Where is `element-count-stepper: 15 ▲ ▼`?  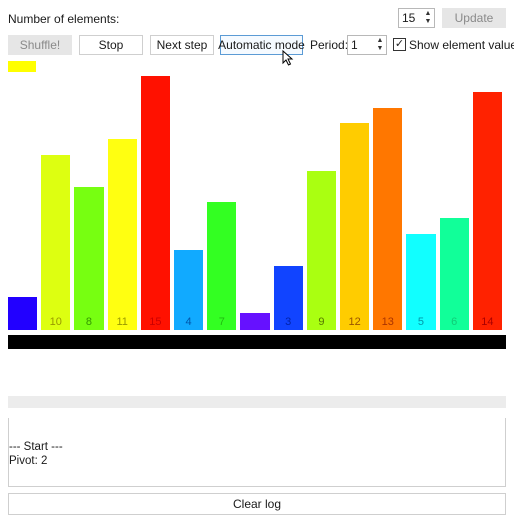 element-count-stepper: 15 ▲ ▼ is located at coordinates (416, 18).